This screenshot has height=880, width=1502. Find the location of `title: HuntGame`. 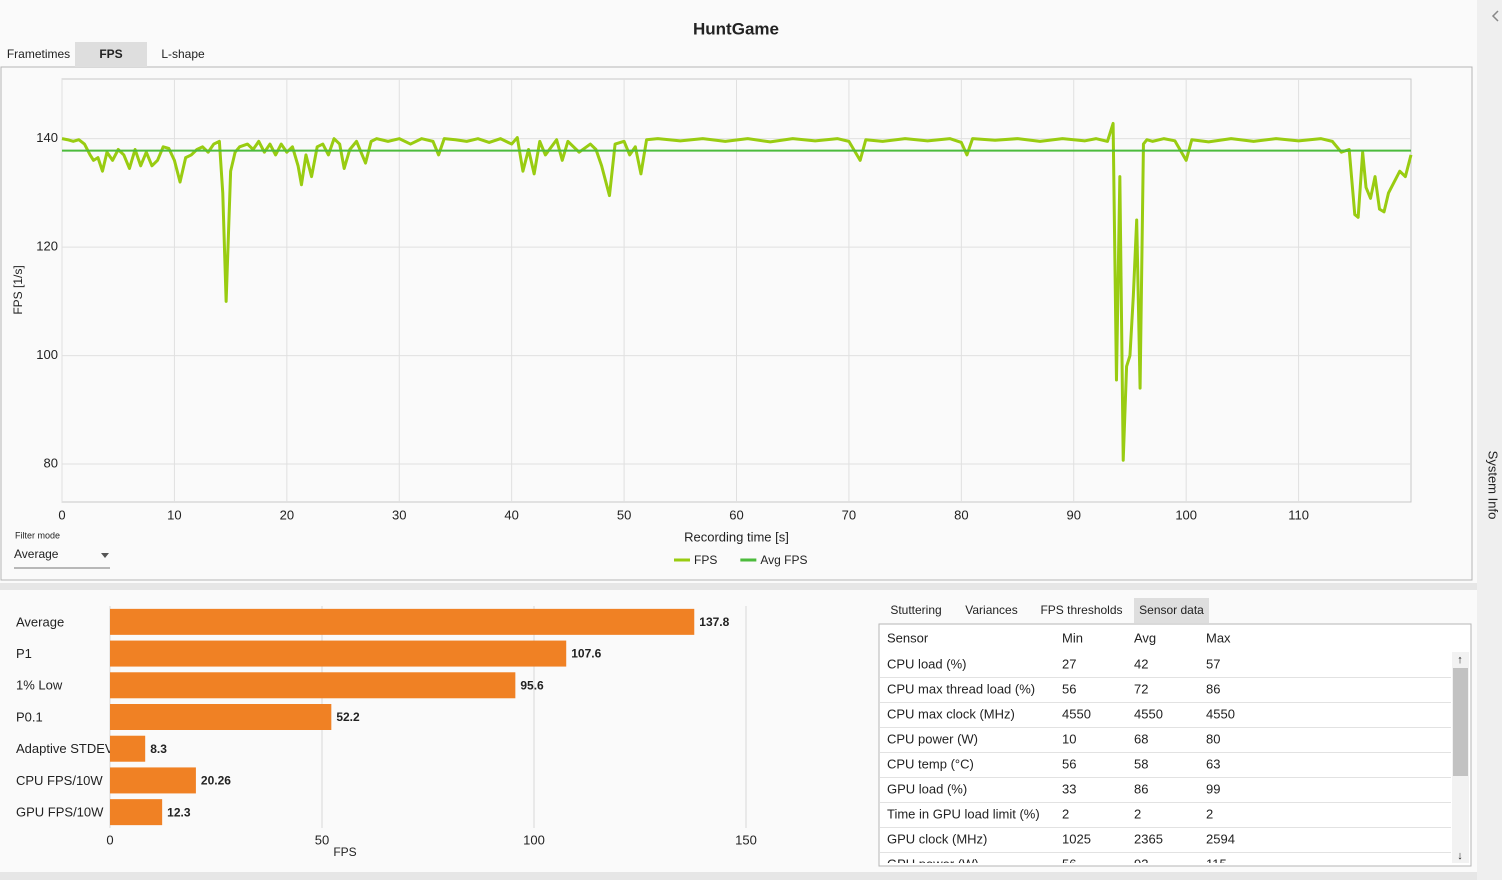

title: HuntGame is located at coordinates (736, 28).